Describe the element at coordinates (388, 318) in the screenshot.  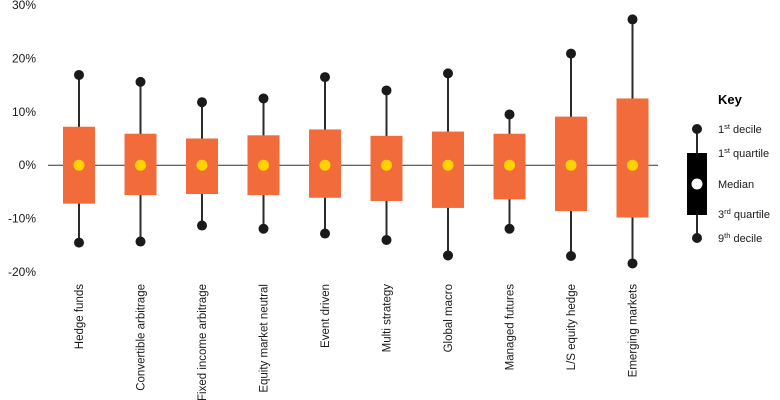
I see `category-label: Multi strategy` at that location.